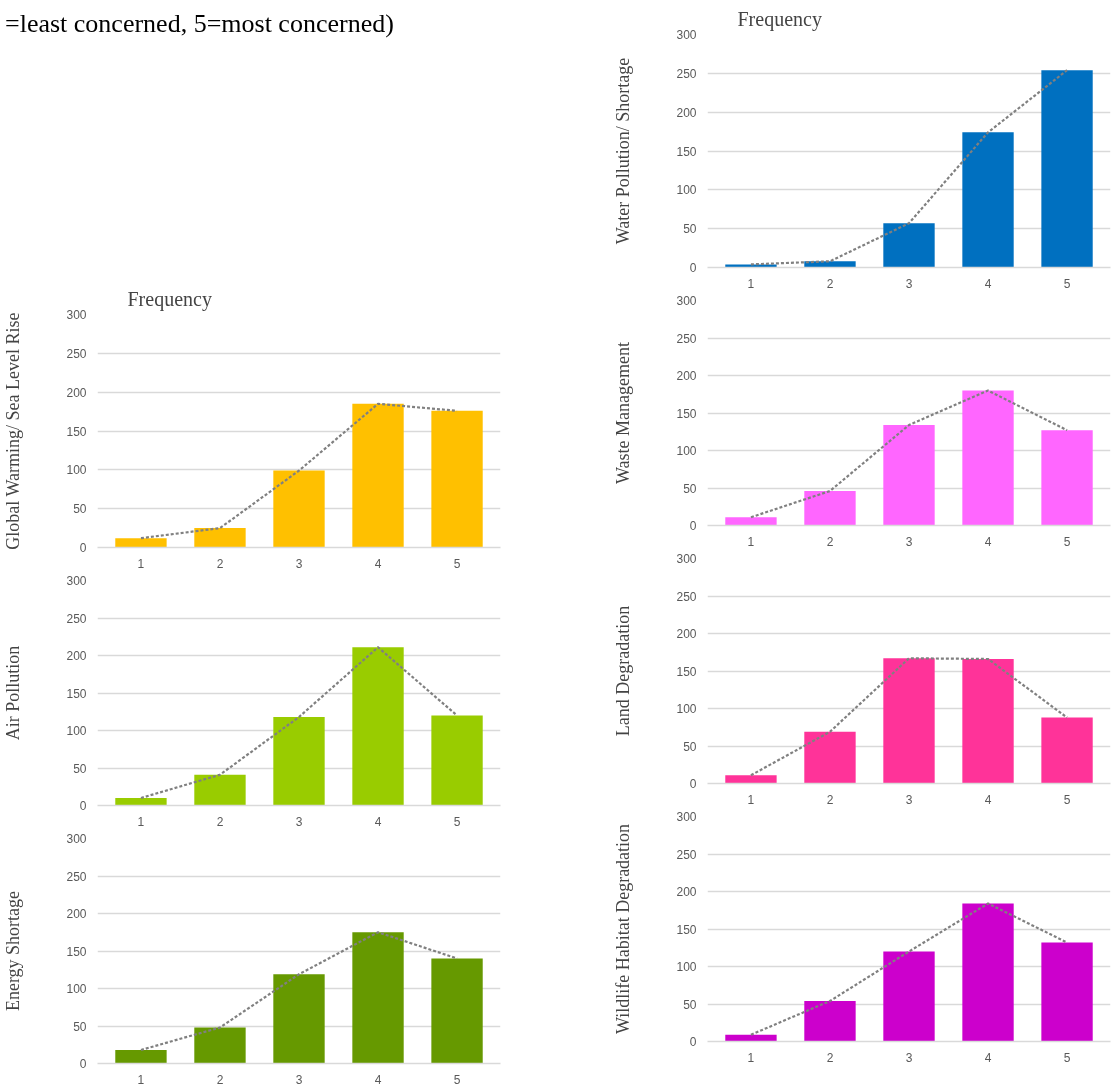 The height and width of the screenshot is (1086, 1117). I want to click on y-axis-title: Wildlife Habitat Degradation, so click(623, 929).